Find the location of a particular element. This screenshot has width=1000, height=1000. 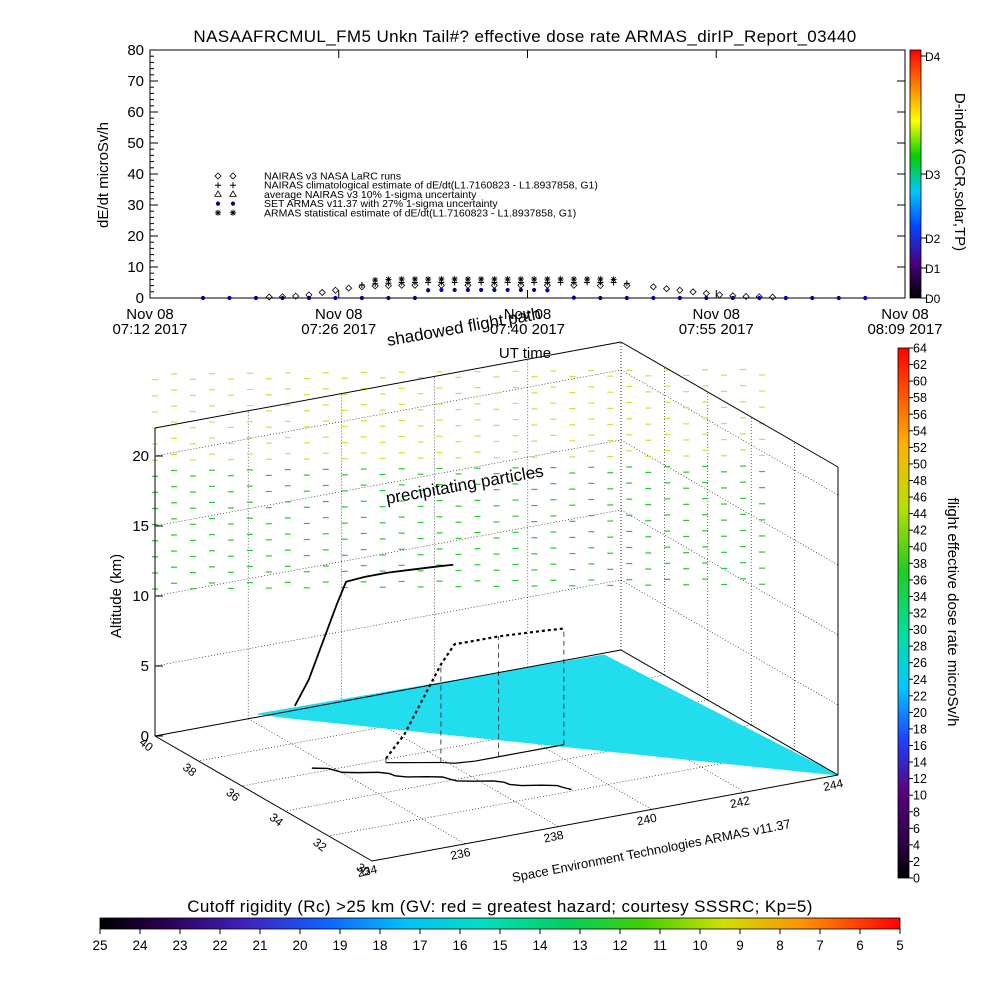

dose-rate-tick-label: 32 is located at coordinates (920, 614).